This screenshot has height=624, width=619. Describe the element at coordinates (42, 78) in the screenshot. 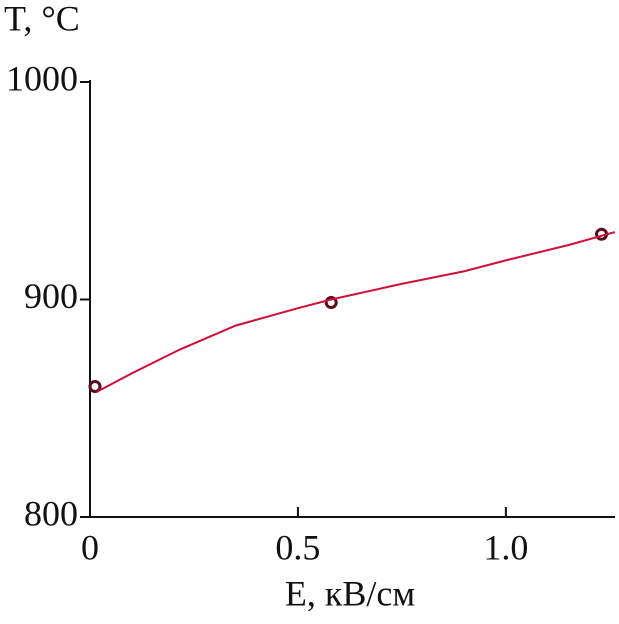

I see `y-tick-label: 1000` at that location.